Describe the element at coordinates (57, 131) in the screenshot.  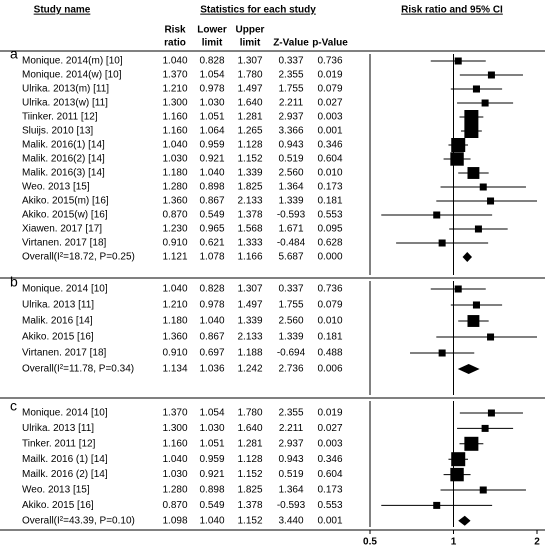
I see `study-name: Sluijs. 2010 [13]` at that location.